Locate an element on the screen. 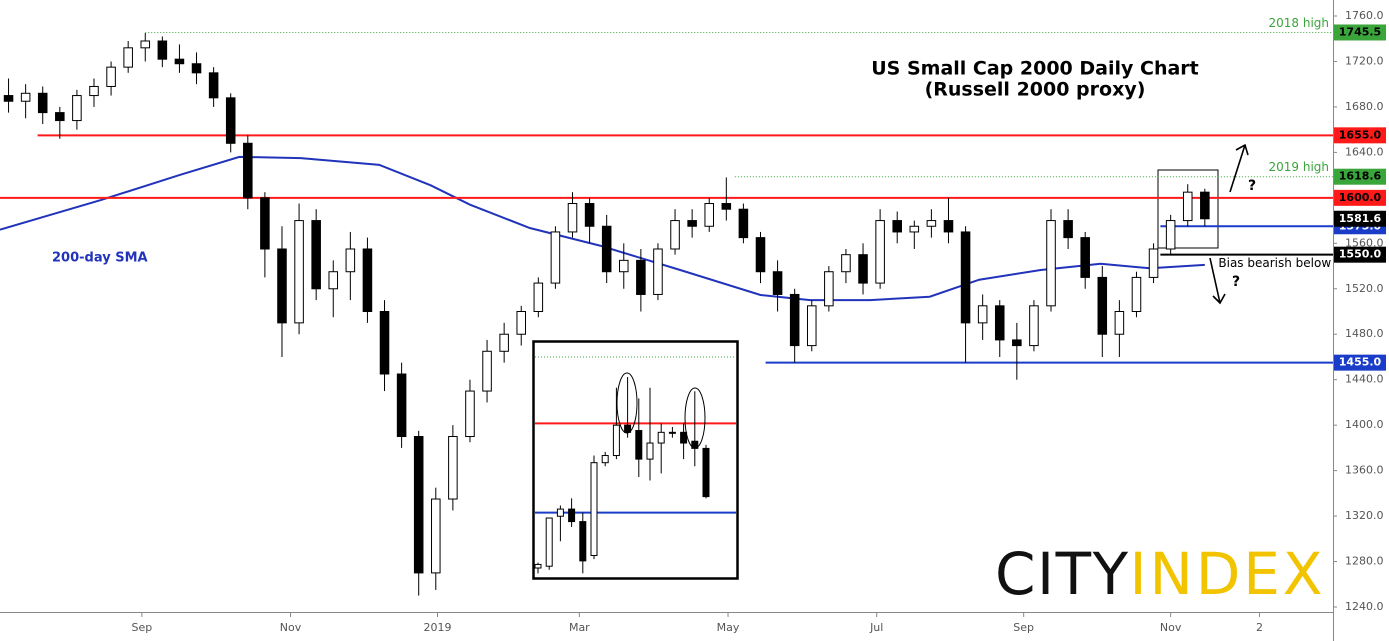 This screenshot has height=641, width=1389. logo: CITYINDEX is located at coordinates (1159, 574).